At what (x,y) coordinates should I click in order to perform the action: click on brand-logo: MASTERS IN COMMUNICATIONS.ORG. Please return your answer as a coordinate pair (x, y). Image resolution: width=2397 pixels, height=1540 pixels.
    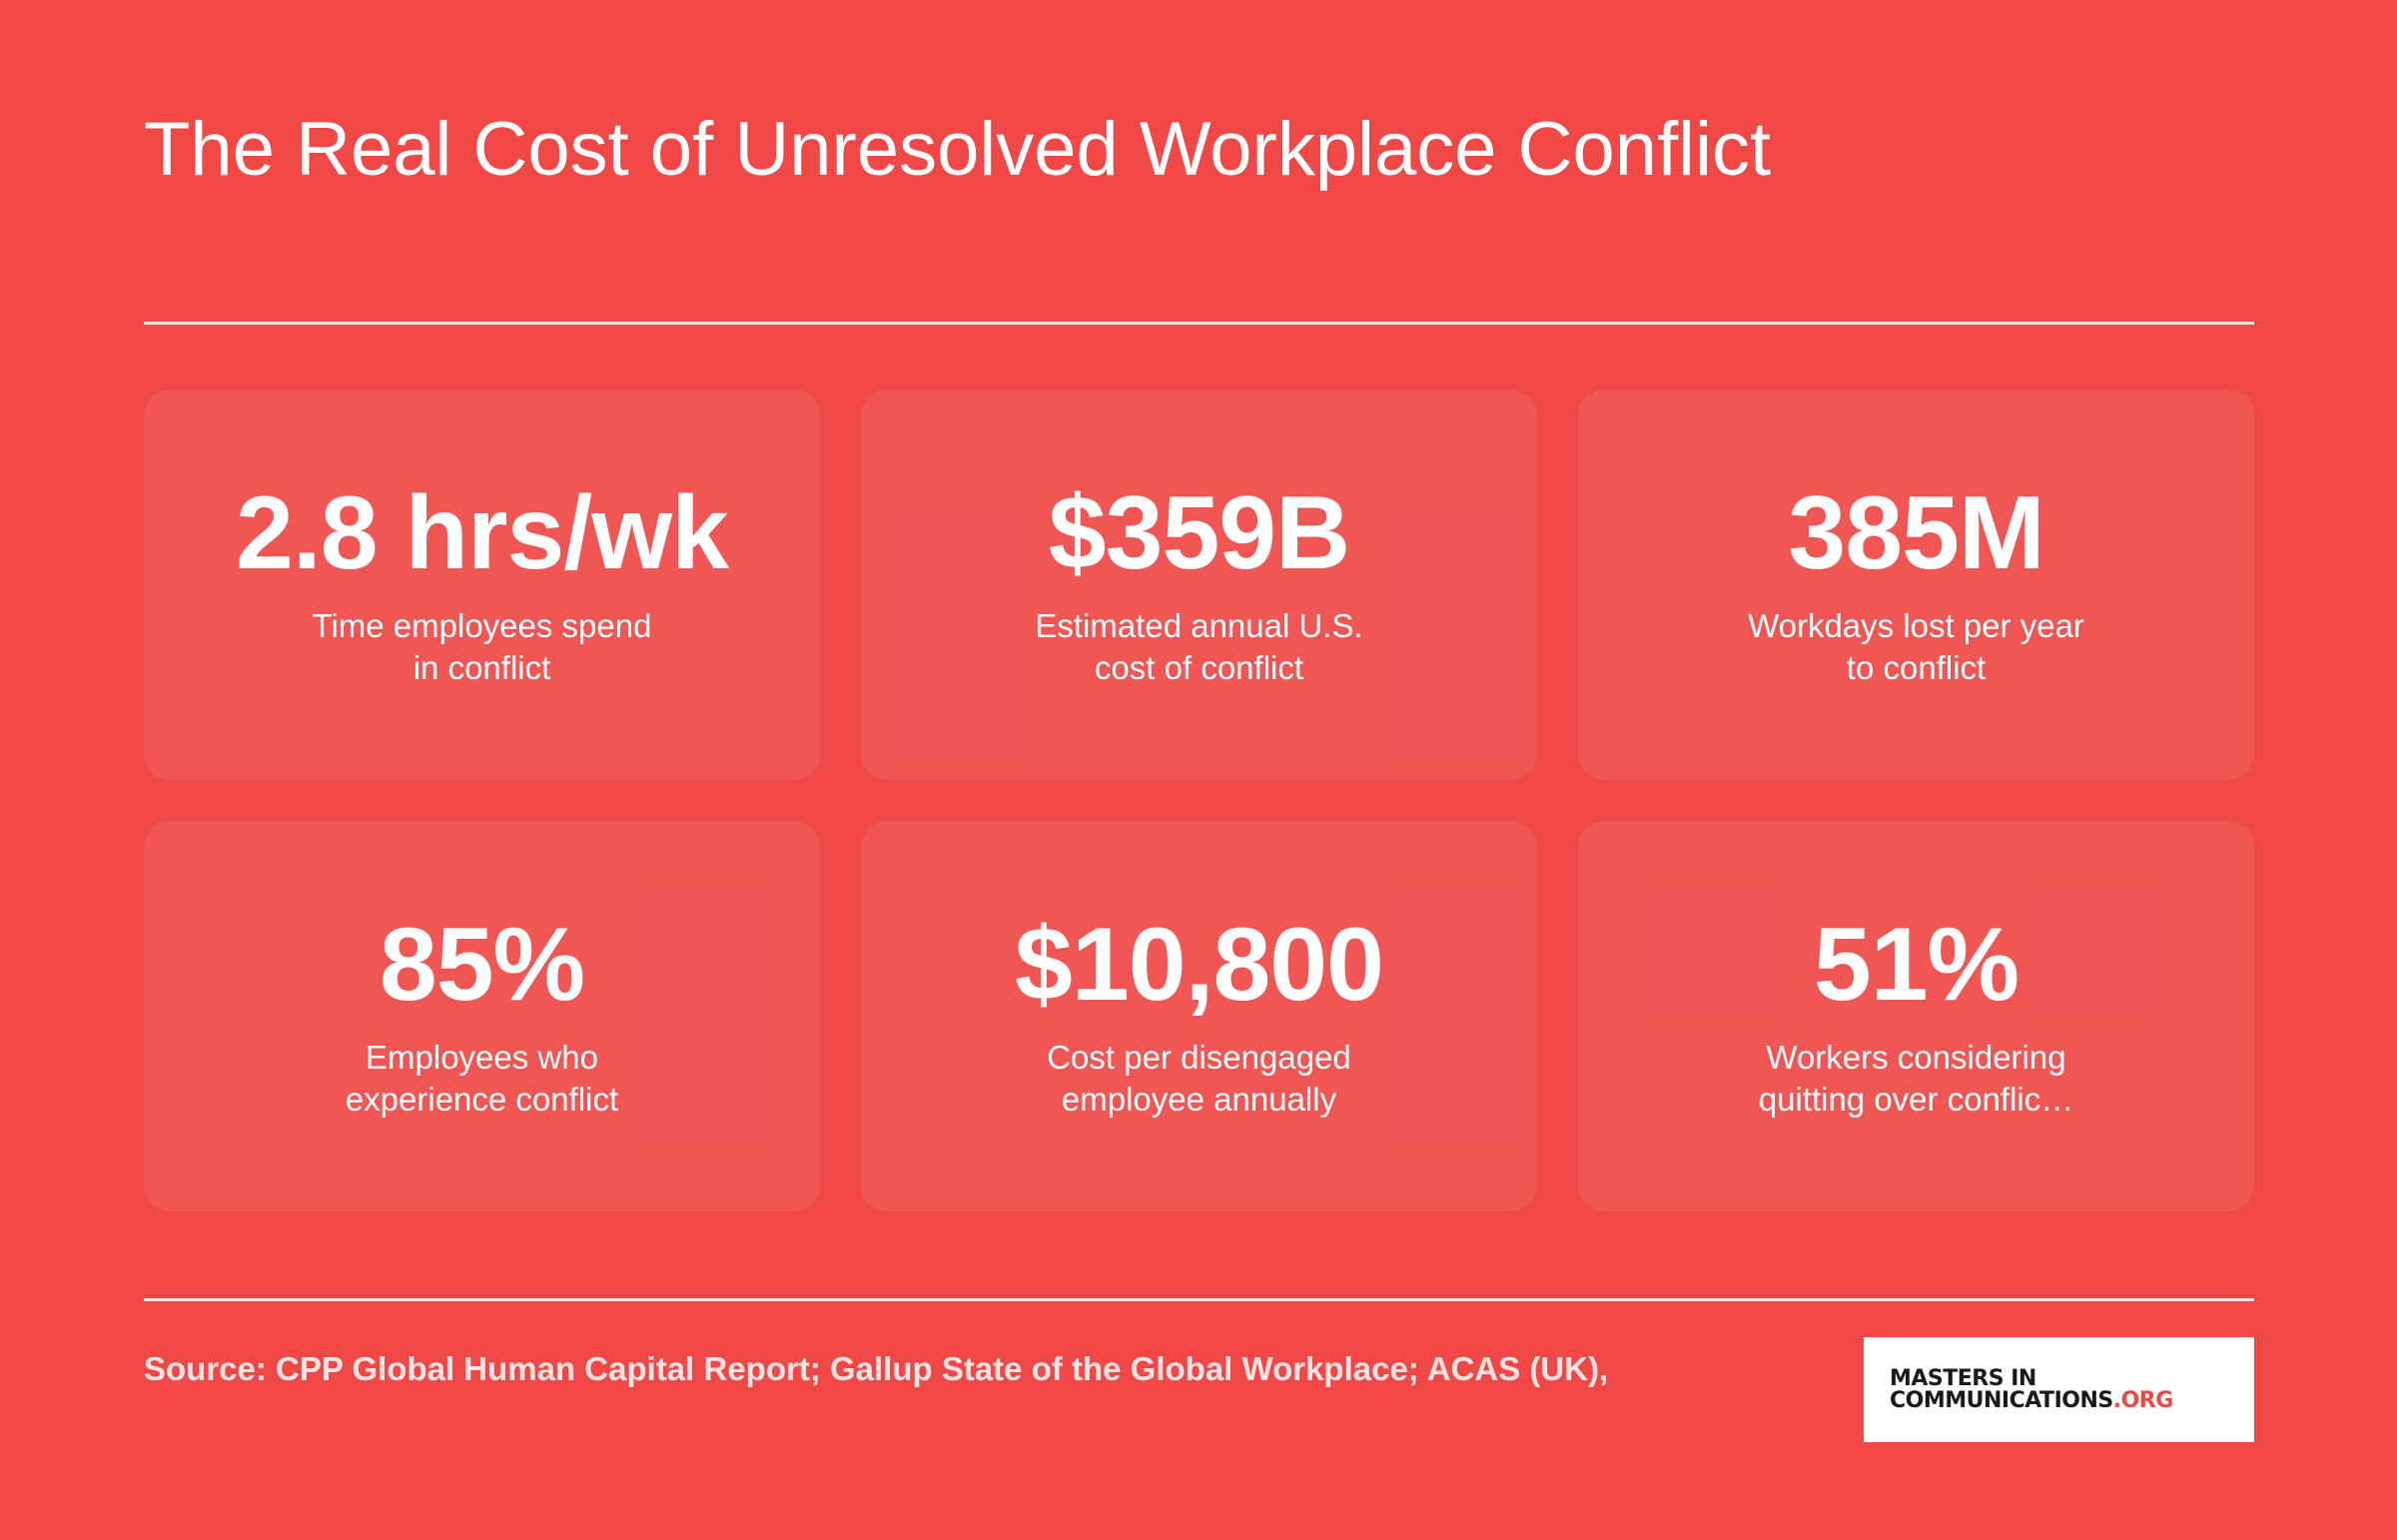
    Looking at the image, I should click on (2059, 1390).